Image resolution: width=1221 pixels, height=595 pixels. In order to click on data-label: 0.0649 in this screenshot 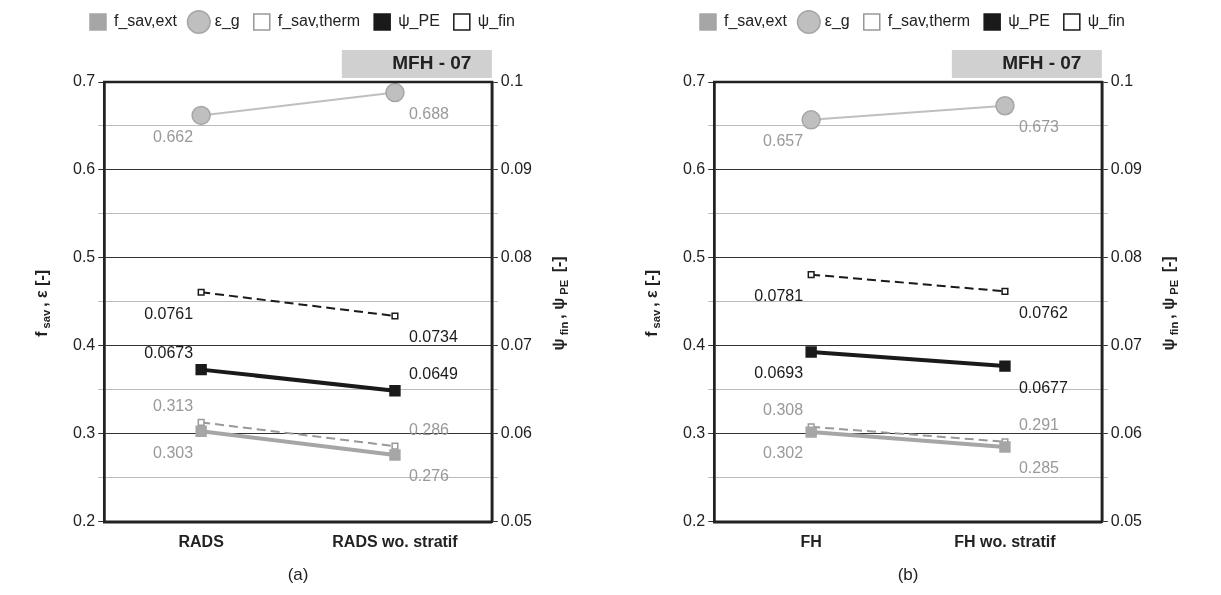, I will do `click(433, 374)`.